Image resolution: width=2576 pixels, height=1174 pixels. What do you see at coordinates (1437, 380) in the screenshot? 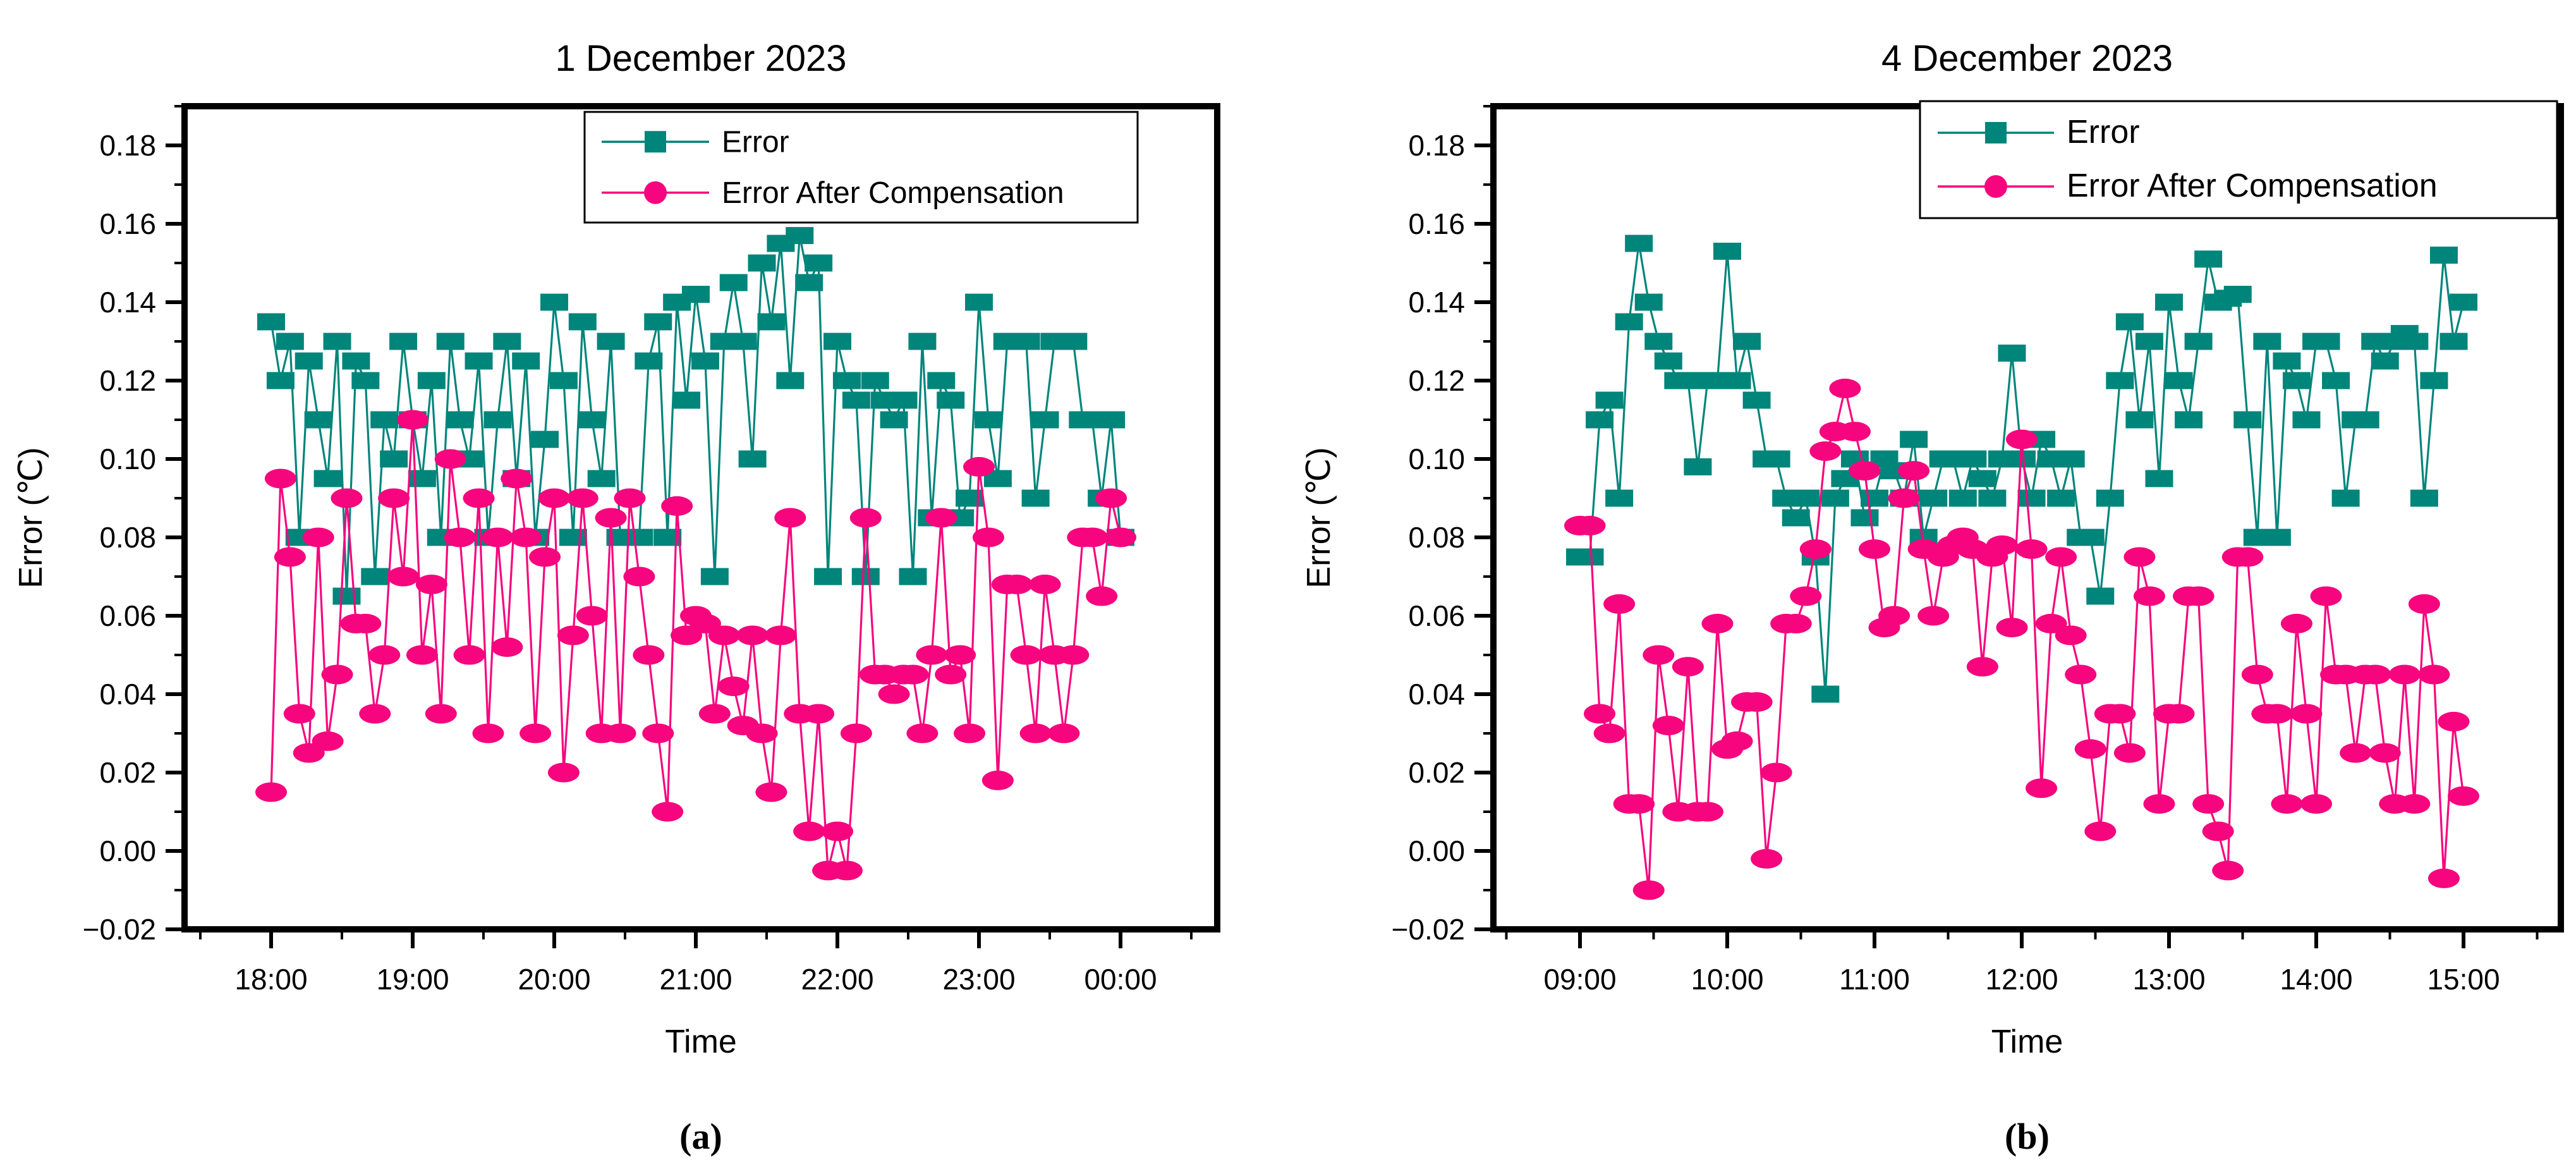
I see `y-tick-label: 0.12` at bounding box center [1437, 380].